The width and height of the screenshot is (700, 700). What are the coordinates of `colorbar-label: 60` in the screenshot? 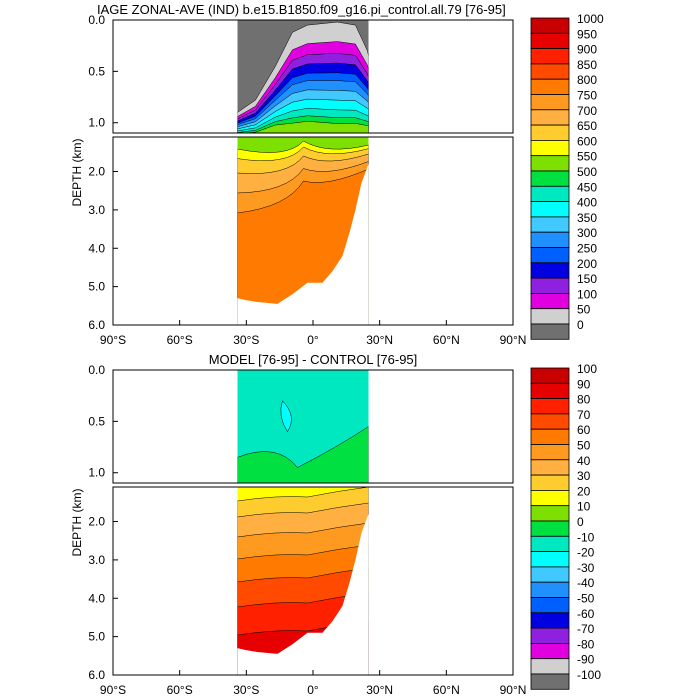 It's located at (584, 430).